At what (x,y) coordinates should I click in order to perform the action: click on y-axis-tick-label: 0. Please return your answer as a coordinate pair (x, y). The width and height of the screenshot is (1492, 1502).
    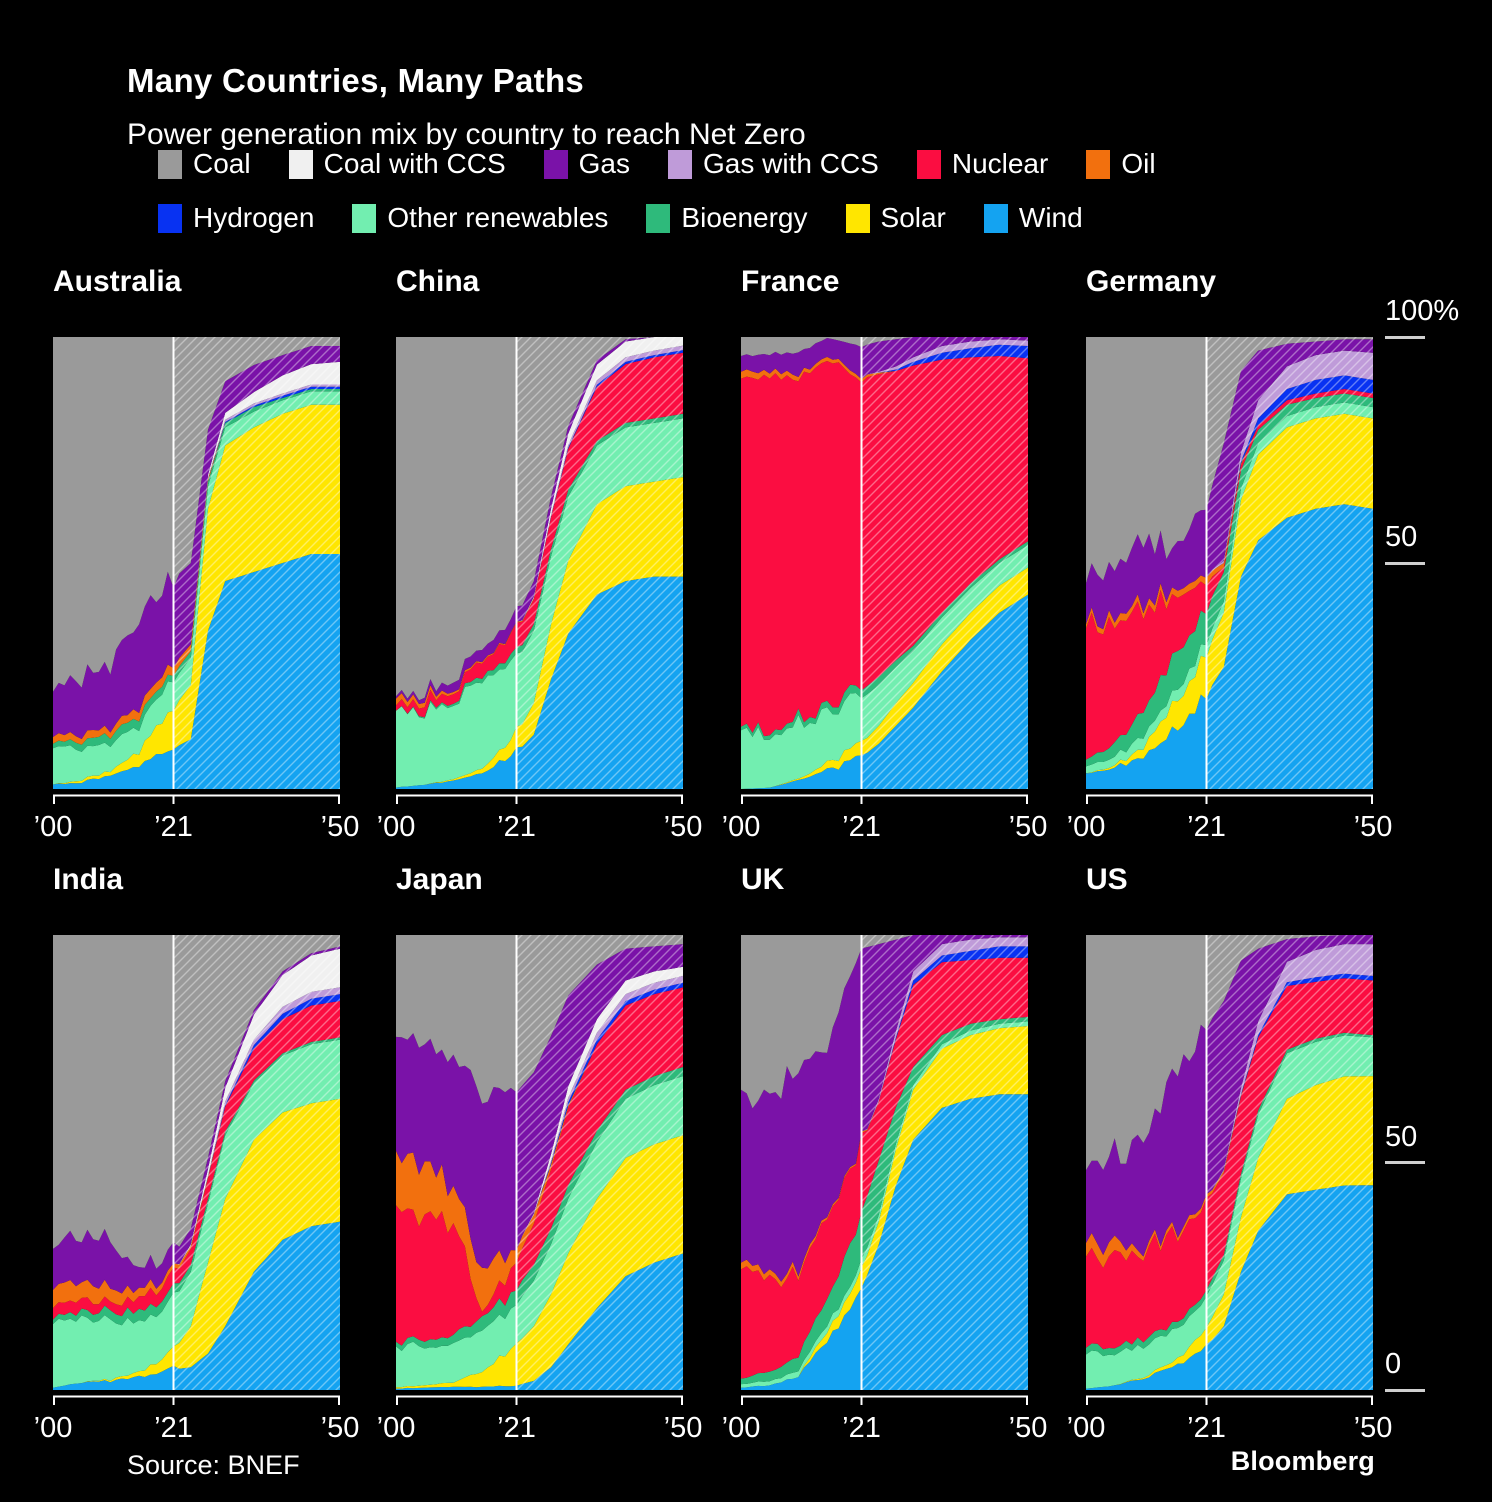
    Looking at the image, I should click on (1393, 1364).